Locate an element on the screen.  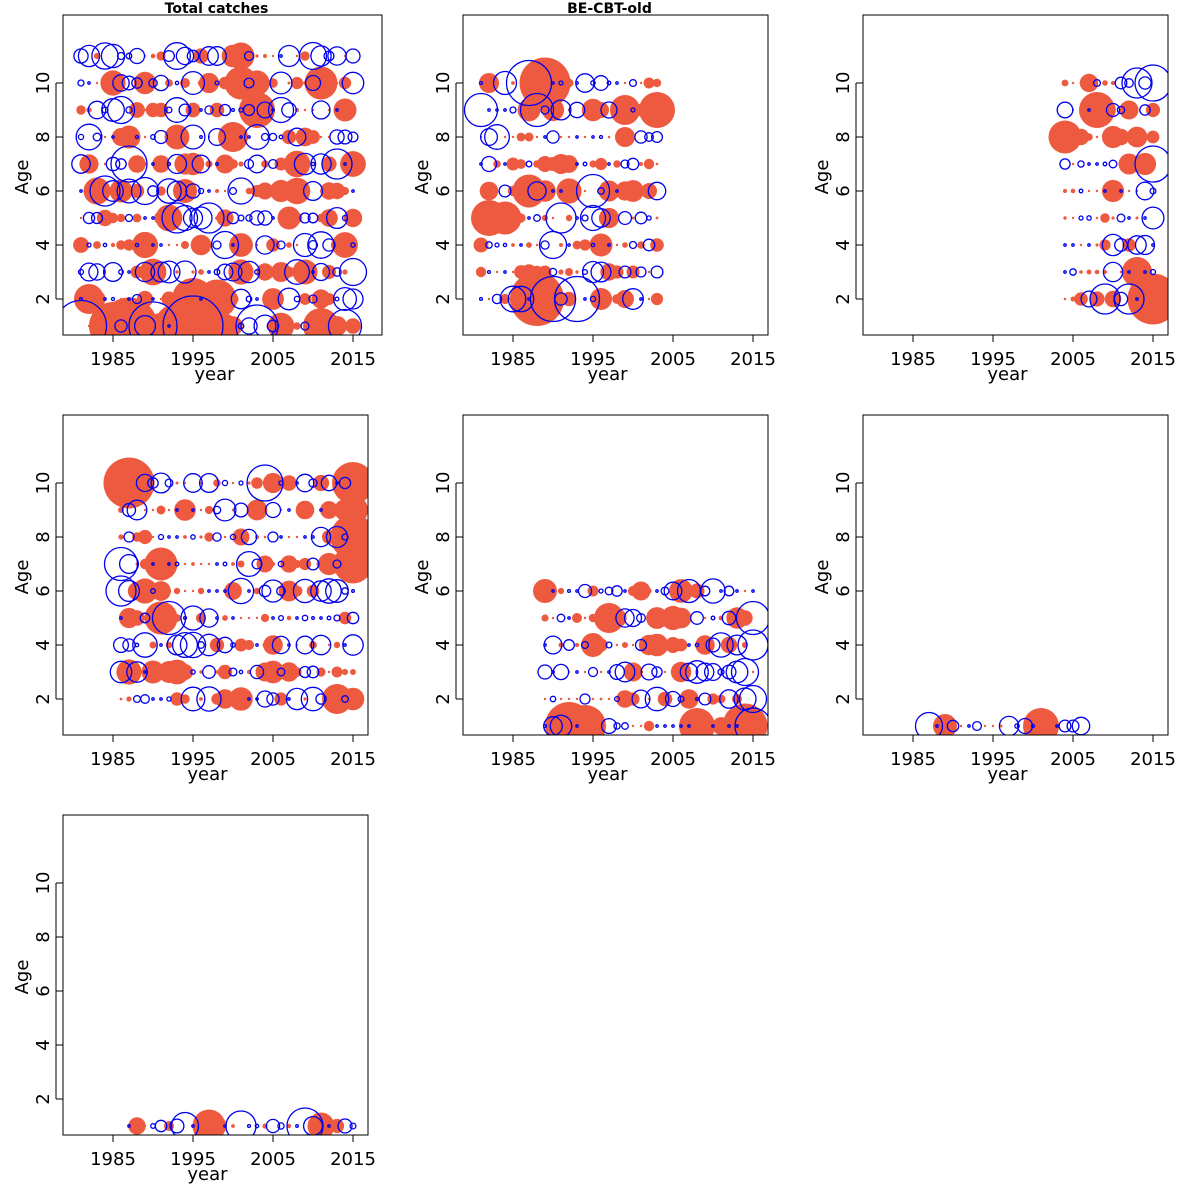
y-axis-title: Age is located at coordinates (22, 177).